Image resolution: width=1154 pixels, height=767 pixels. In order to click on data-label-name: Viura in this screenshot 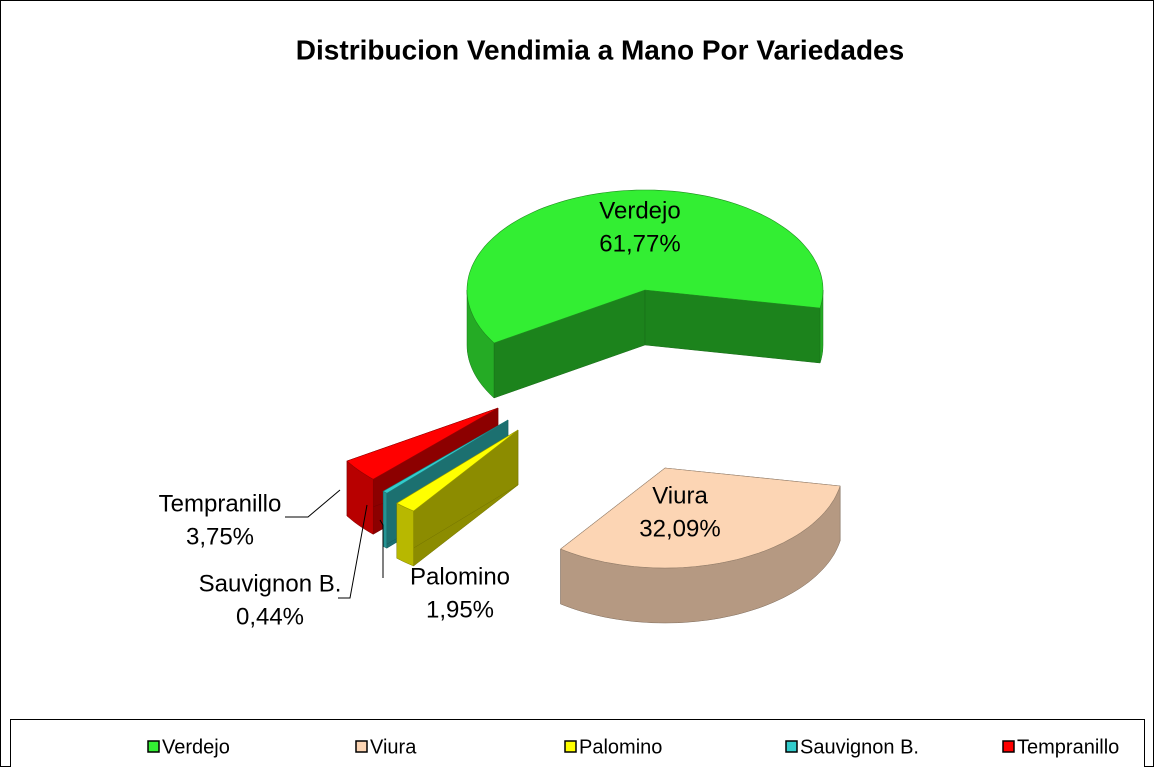, I will do `click(680, 495)`.